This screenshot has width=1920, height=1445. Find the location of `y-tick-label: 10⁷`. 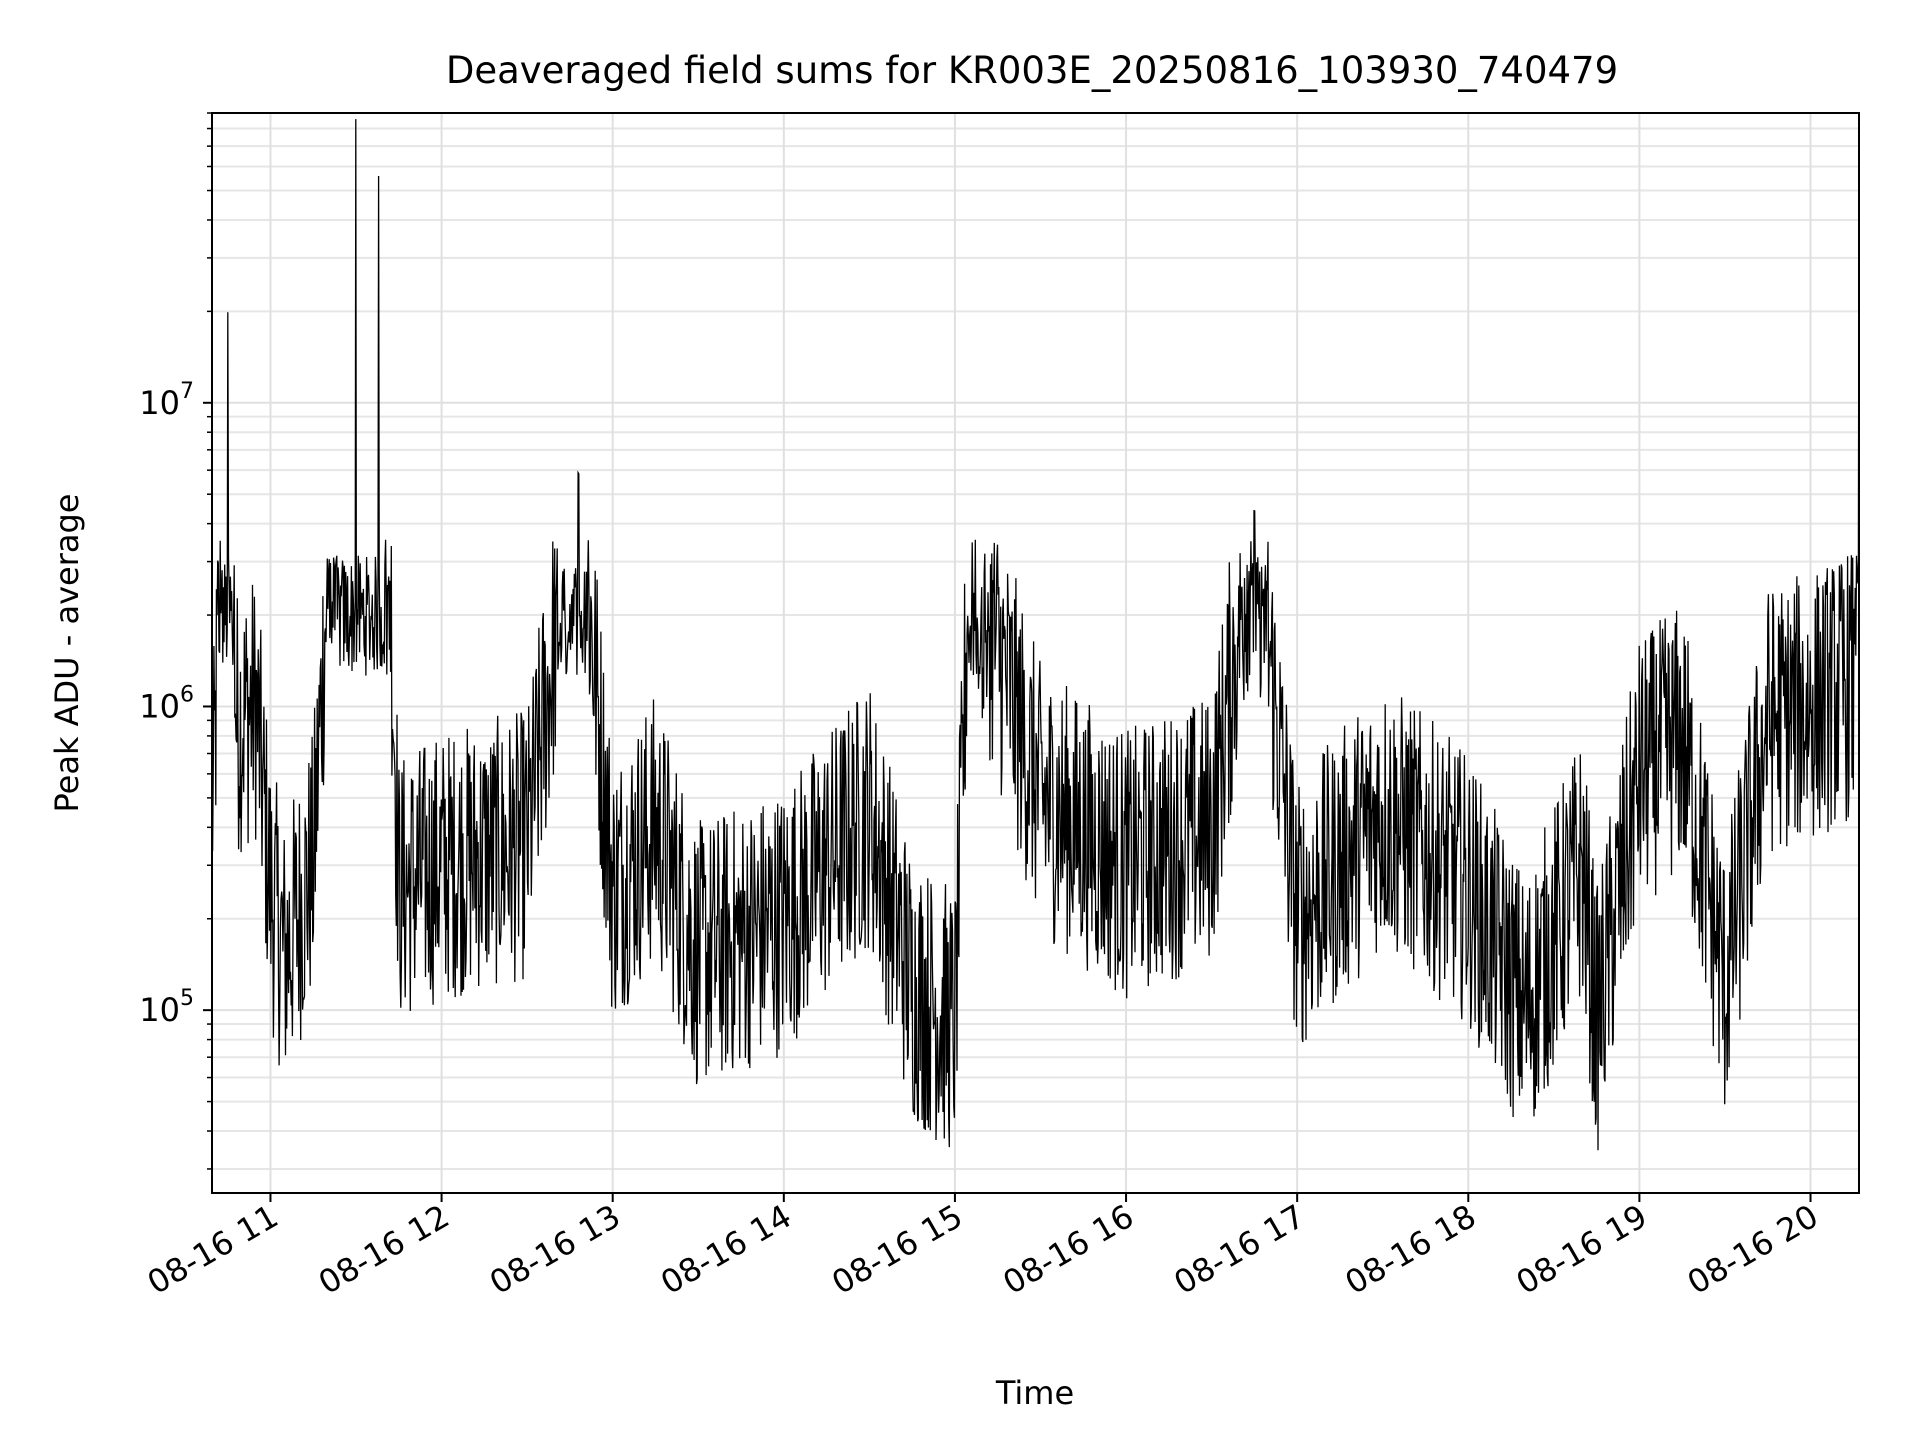

y-tick-label: 10⁷ is located at coordinates (166, 400).